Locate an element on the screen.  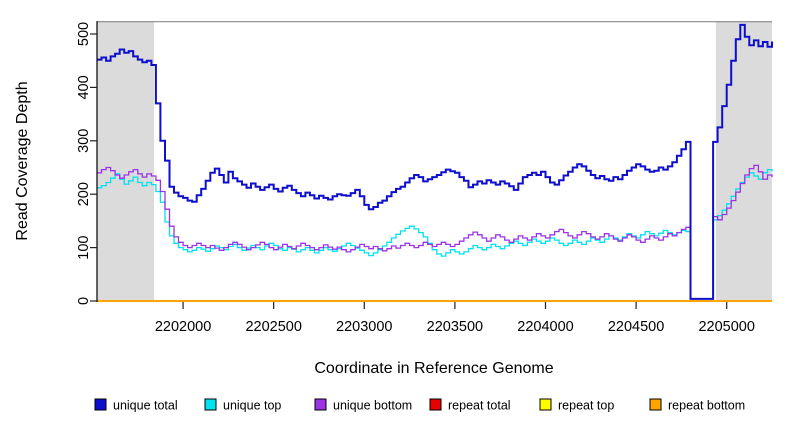
legend-label-repeat-total: repeat total is located at coordinates (479, 406).